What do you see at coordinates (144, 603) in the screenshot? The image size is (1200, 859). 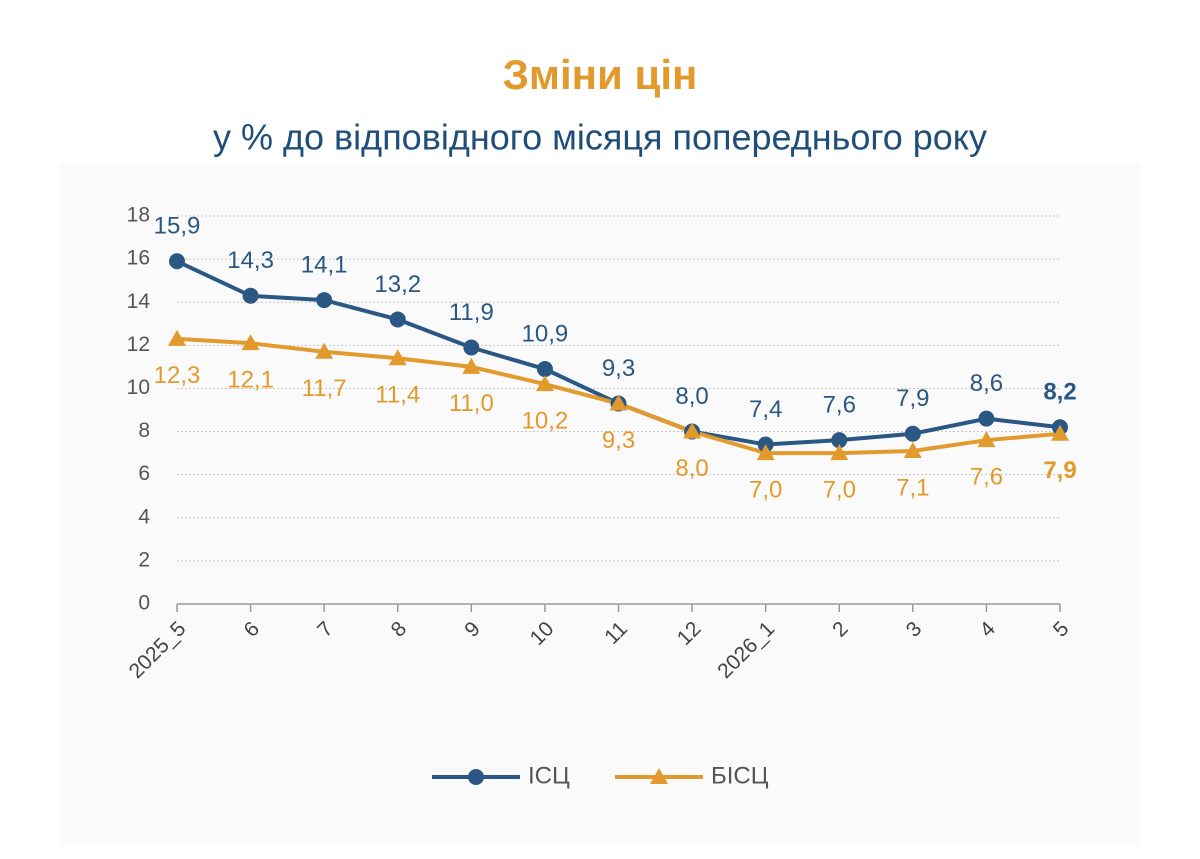 I see `y-tick-label: 0` at bounding box center [144, 603].